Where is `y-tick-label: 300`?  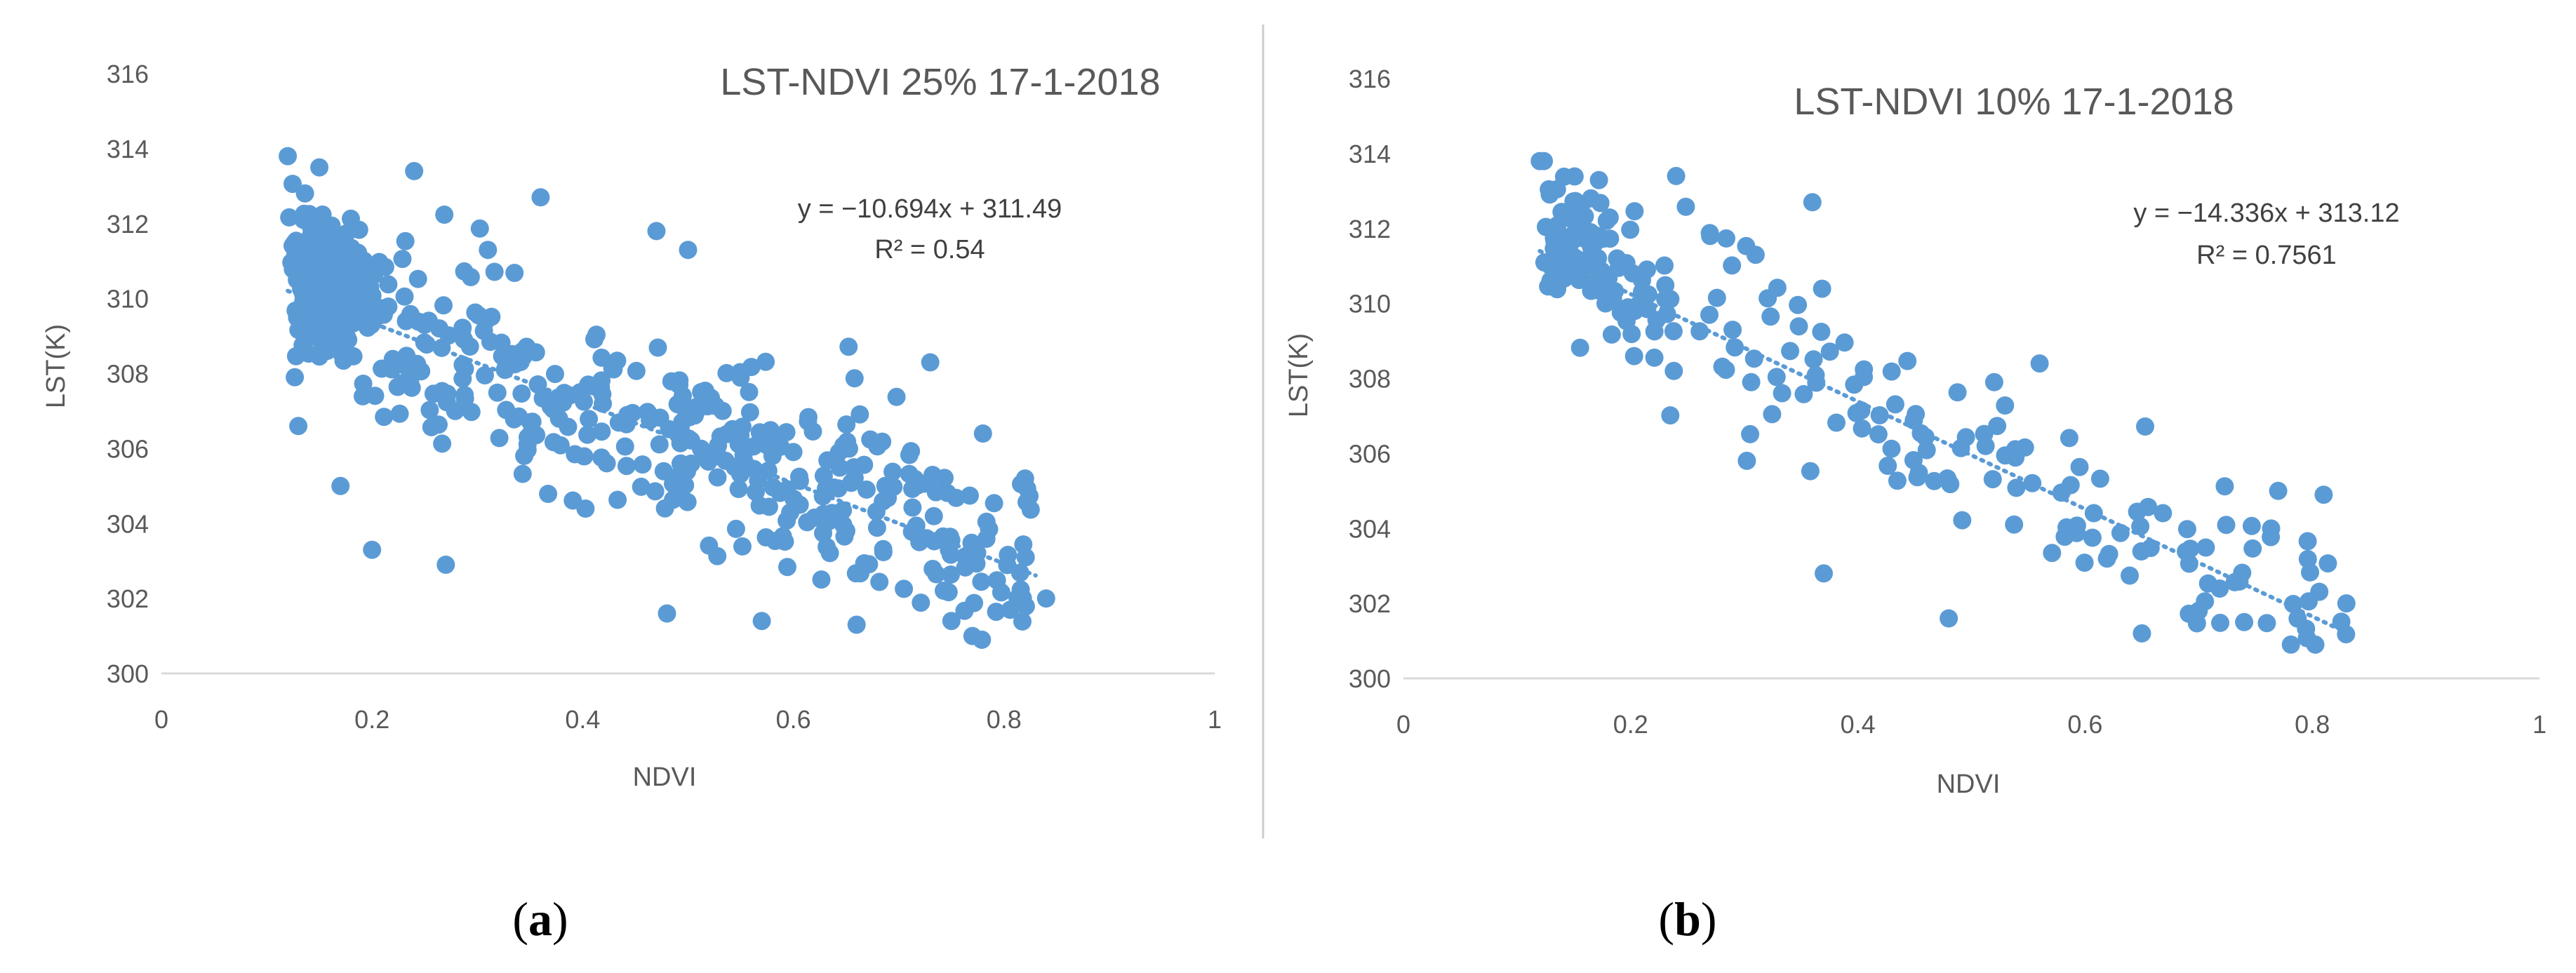 y-tick-label: 300 is located at coordinates (1370, 678).